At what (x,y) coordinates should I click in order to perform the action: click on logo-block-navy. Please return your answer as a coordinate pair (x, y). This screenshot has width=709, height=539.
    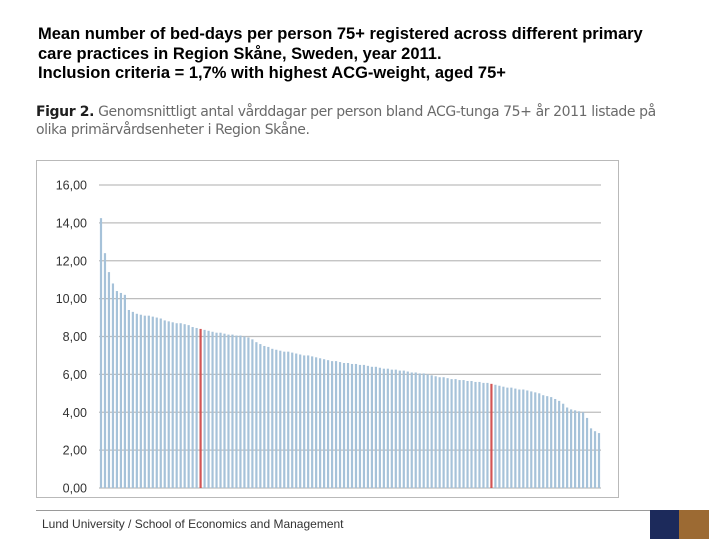
    Looking at the image, I should click on (664, 524).